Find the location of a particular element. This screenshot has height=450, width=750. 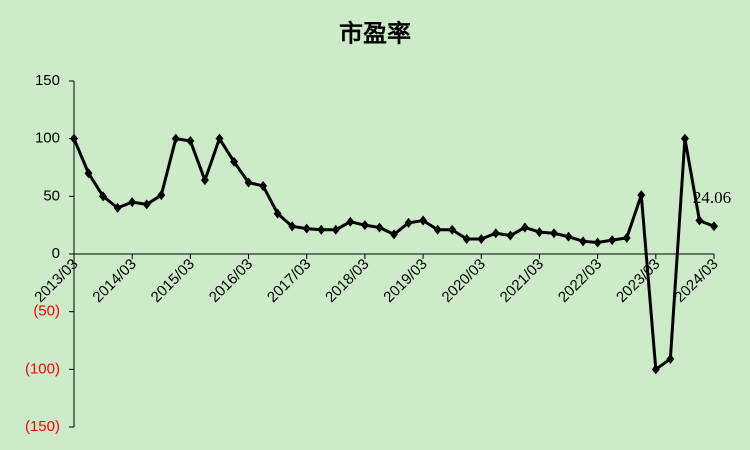

x-tick-label: 2016/03 is located at coordinates (231, 281).